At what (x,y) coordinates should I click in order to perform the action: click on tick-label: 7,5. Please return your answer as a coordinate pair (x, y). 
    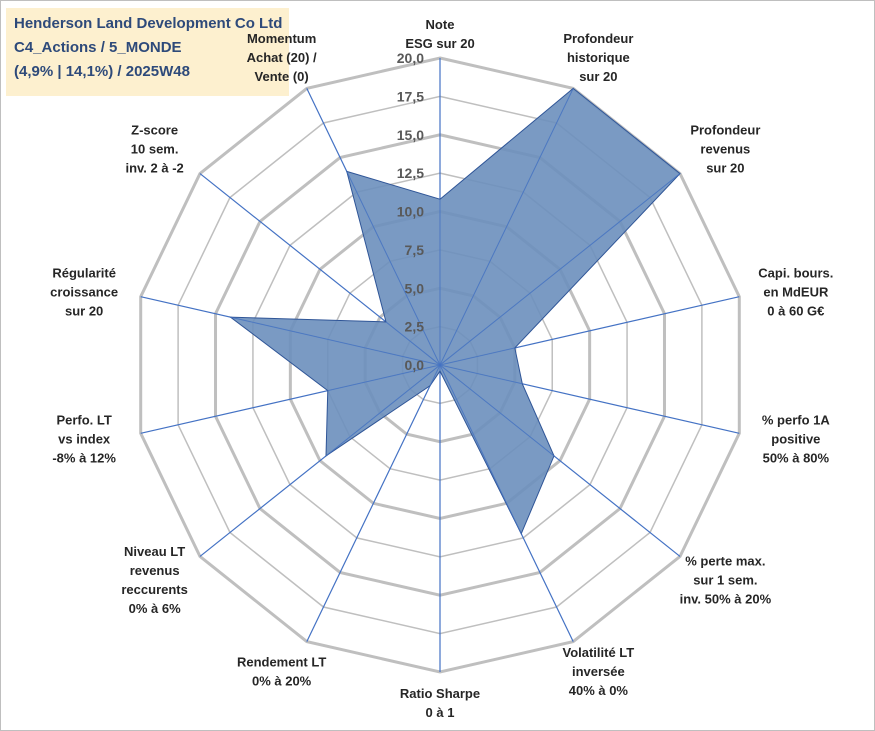
    Looking at the image, I should click on (415, 250).